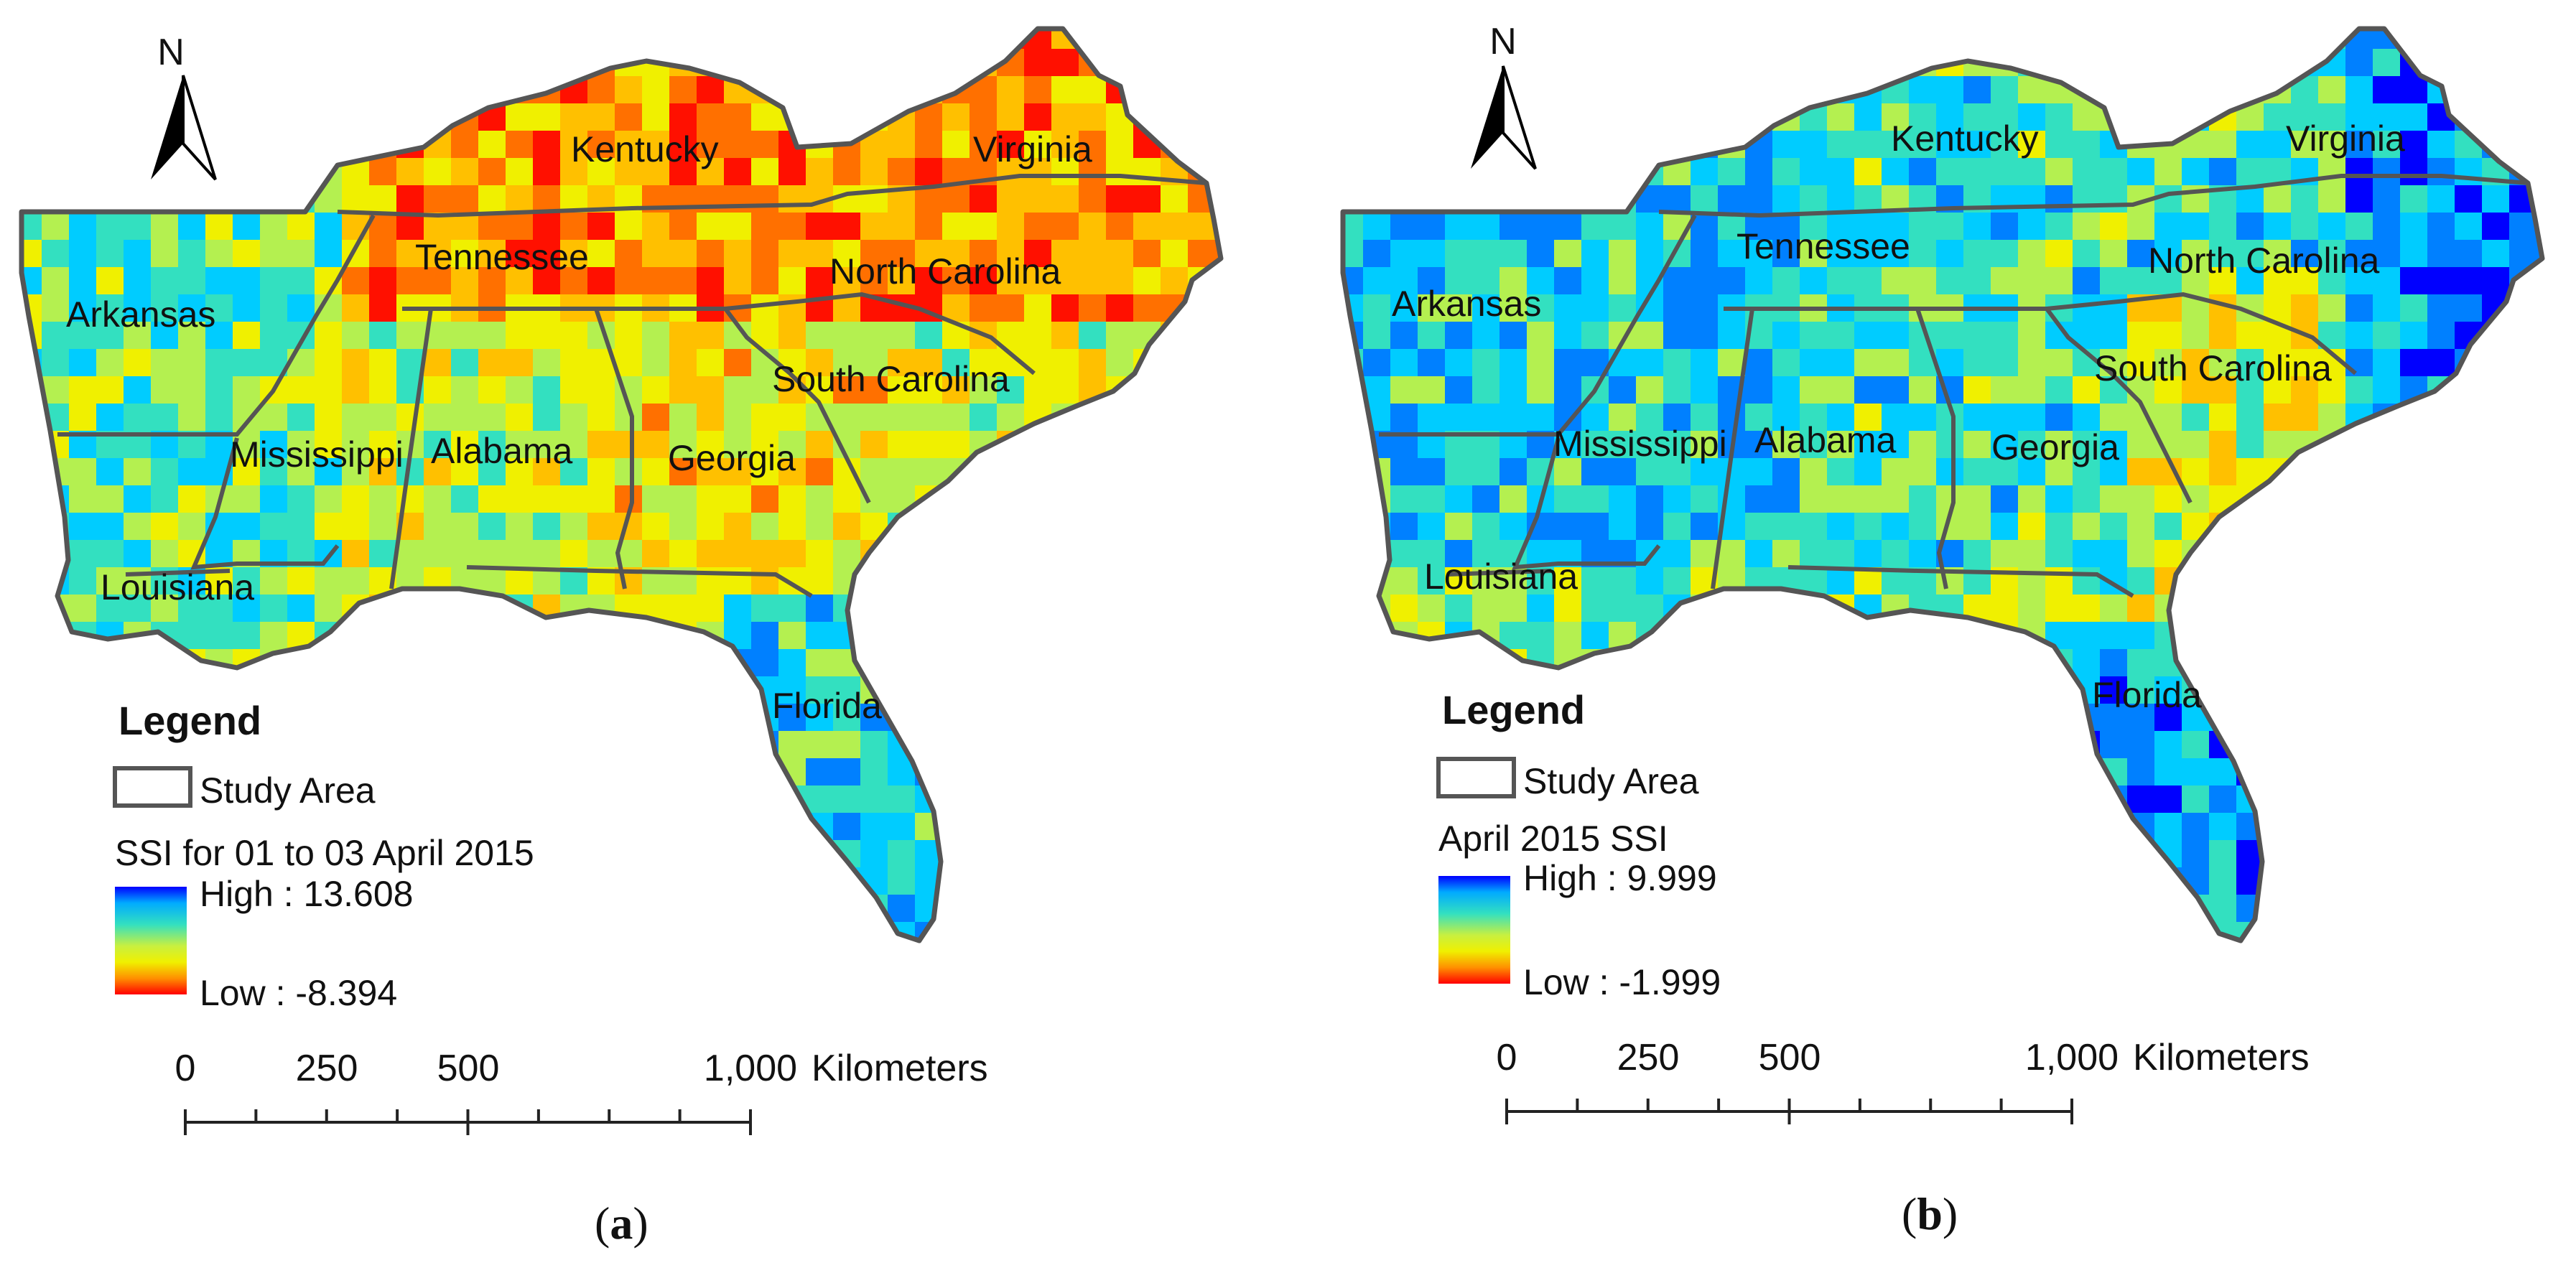  Describe the element at coordinates (152, 787) in the screenshot. I see `study-area-swatch` at that location.